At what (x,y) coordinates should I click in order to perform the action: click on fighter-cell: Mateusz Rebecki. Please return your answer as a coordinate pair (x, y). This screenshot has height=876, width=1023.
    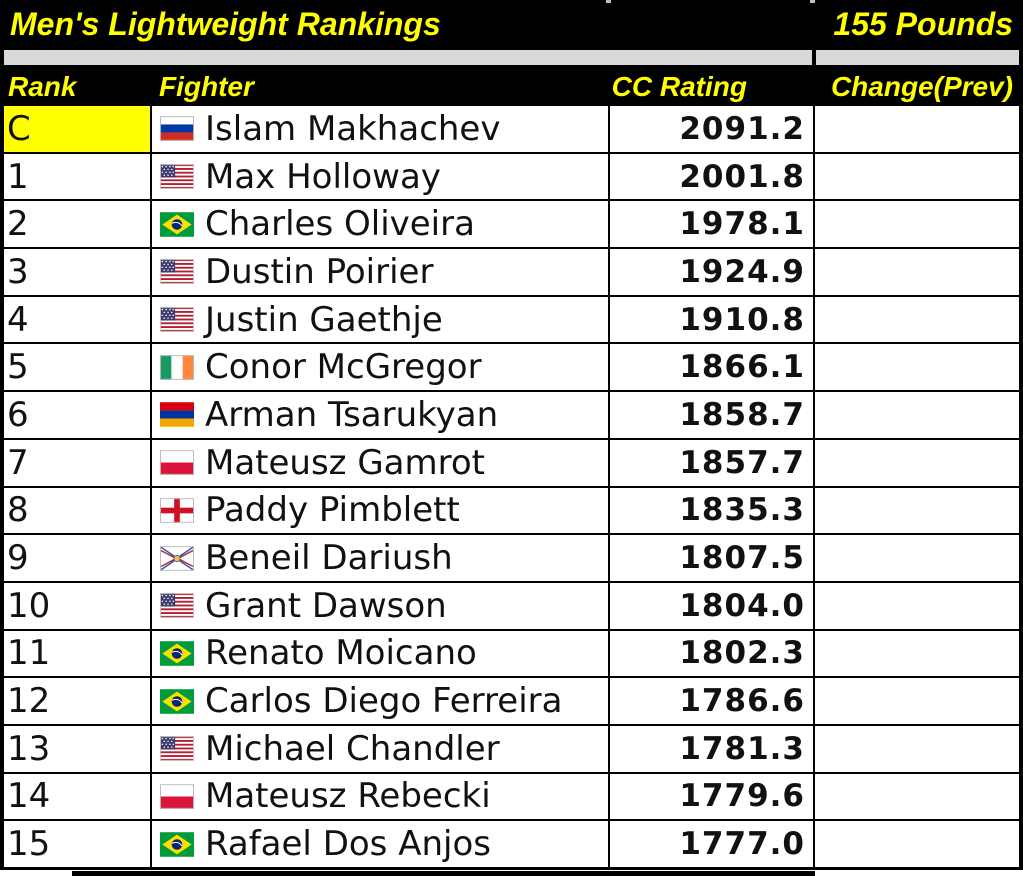
    Looking at the image, I should click on (381, 796).